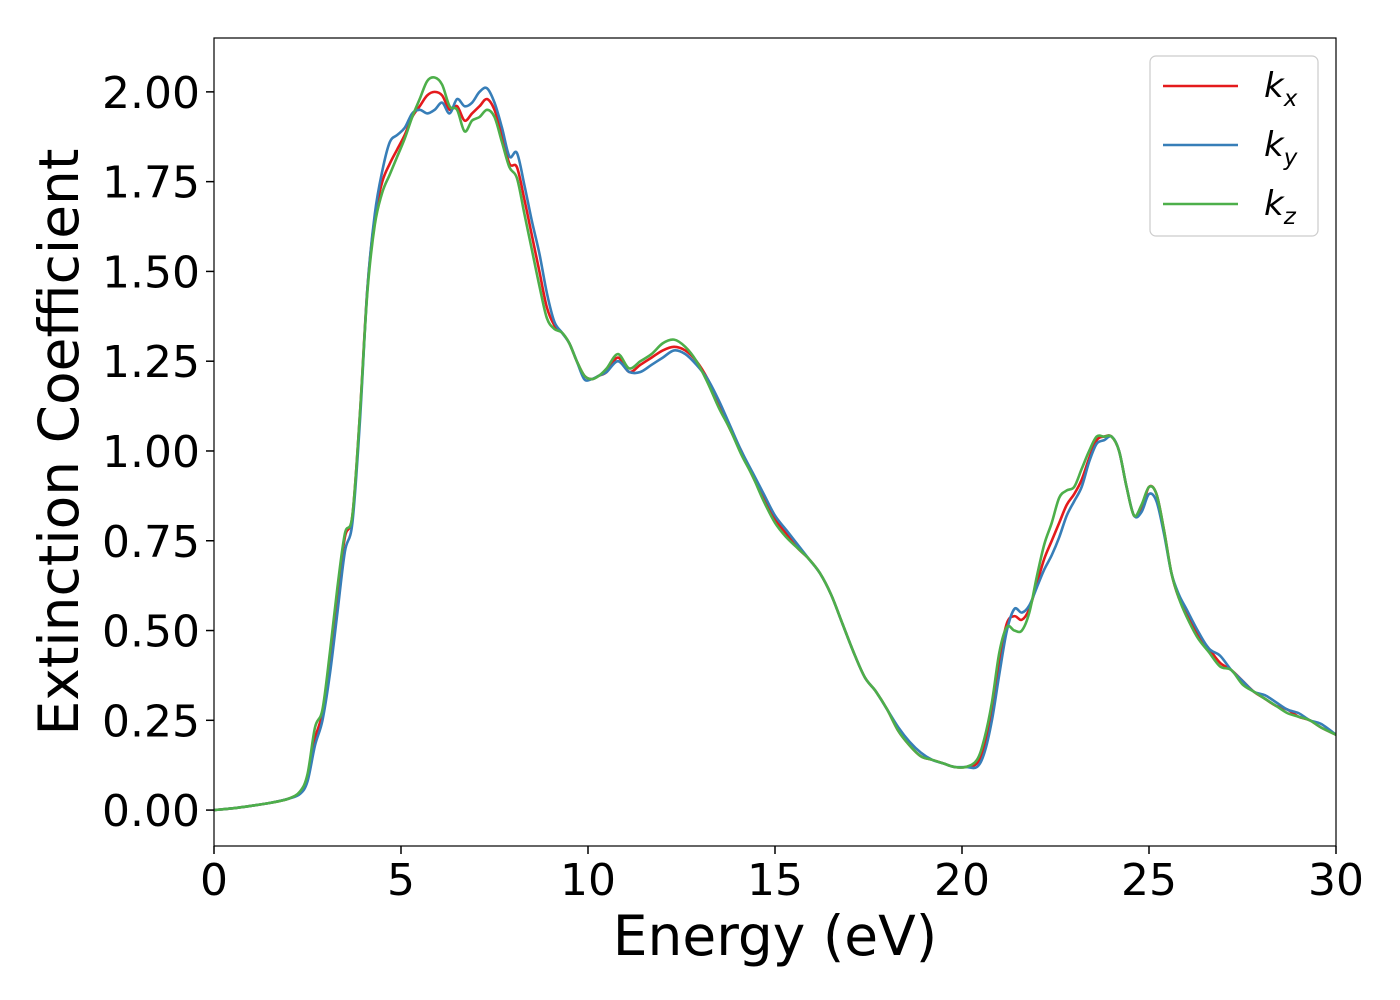 The image size is (1400, 1000). Describe the element at coordinates (151, 183) in the screenshot. I see `y-tick-label: 1.75` at that location.